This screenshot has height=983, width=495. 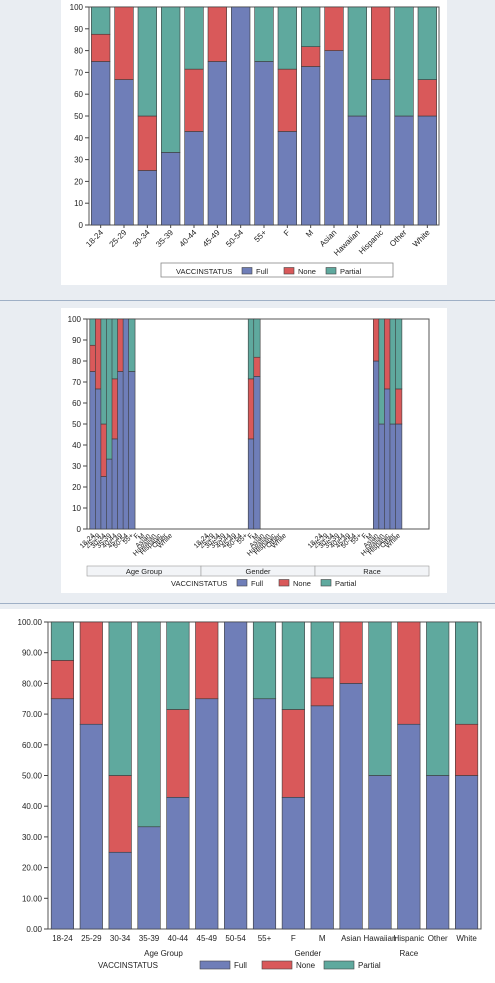 I want to click on y-tick-label: 50.00, so click(x=32, y=776).